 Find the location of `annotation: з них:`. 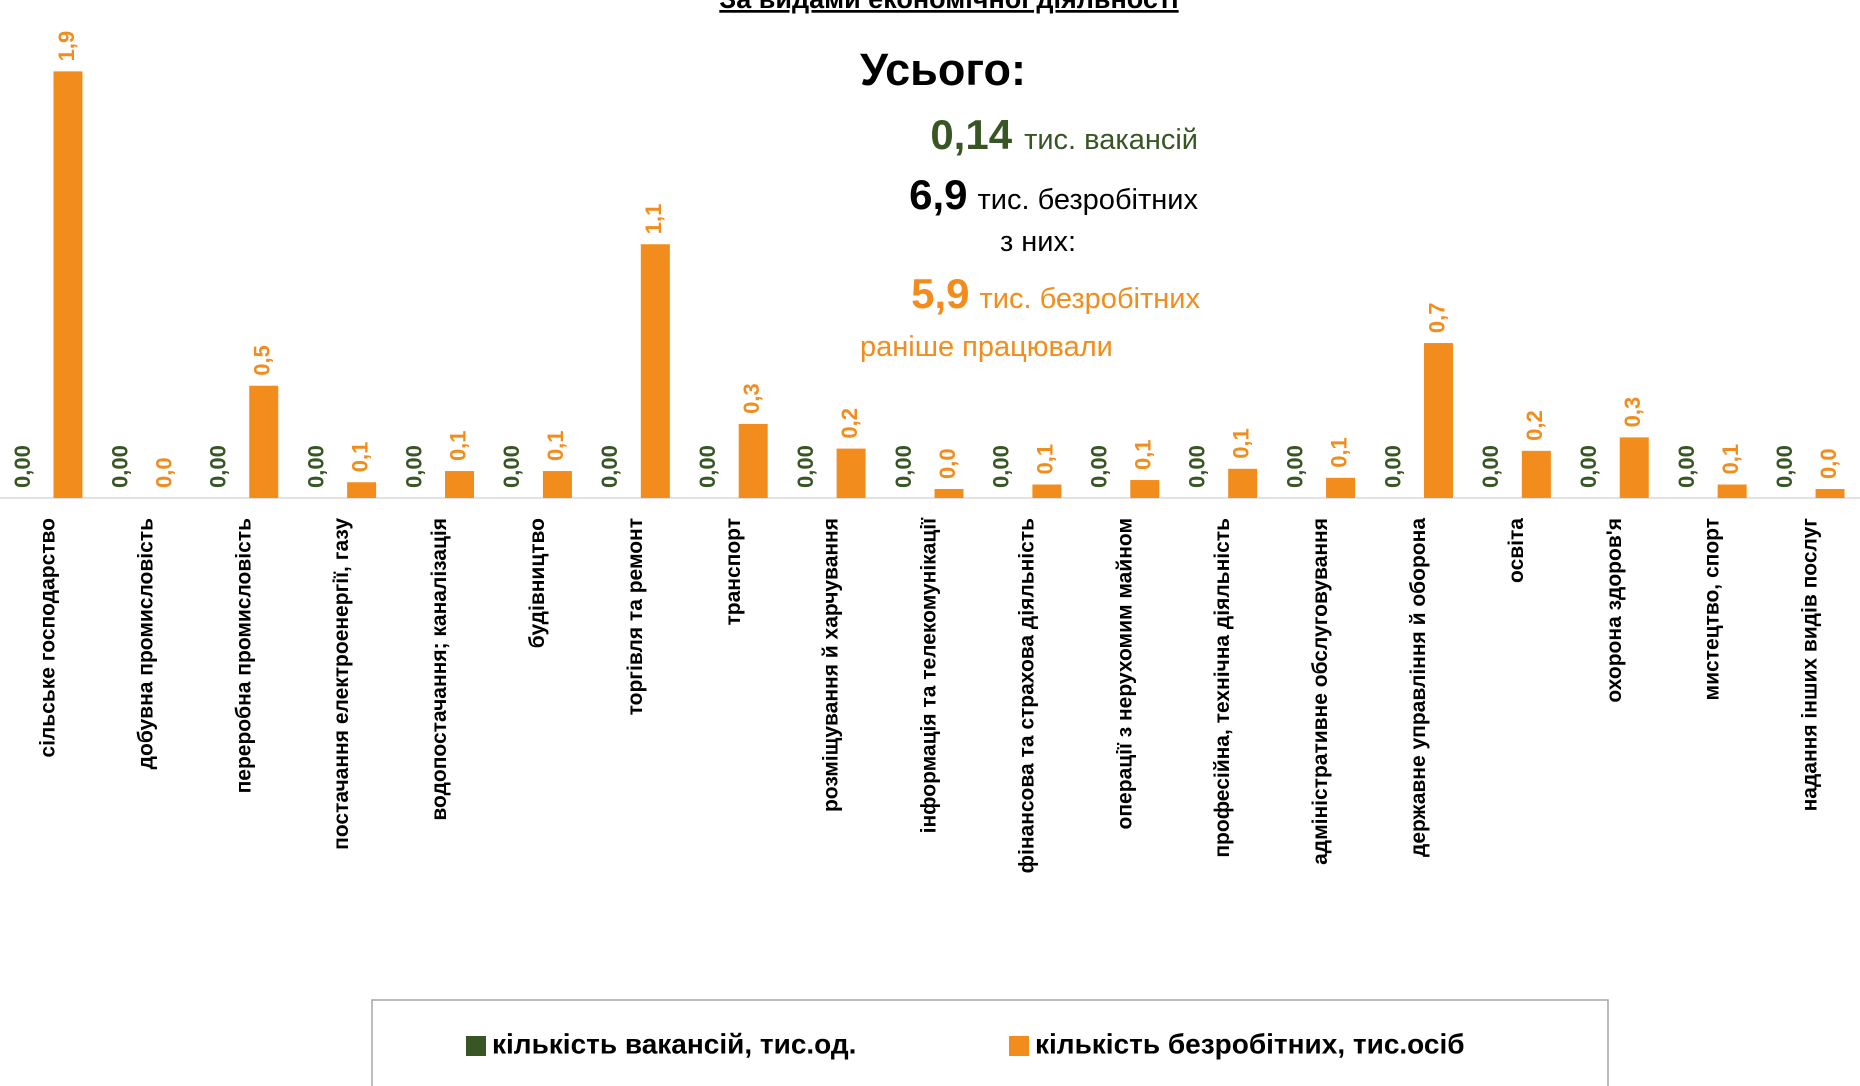

annotation: з них: is located at coordinates (1038, 242).